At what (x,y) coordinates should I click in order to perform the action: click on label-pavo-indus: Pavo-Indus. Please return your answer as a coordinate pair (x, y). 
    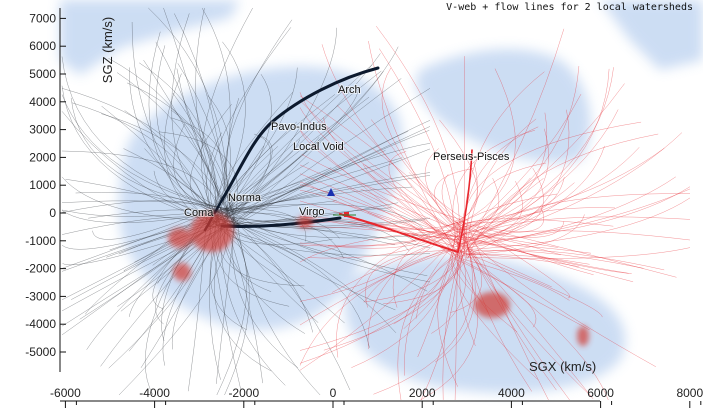
    Looking at the image, I should click on (299, 127).